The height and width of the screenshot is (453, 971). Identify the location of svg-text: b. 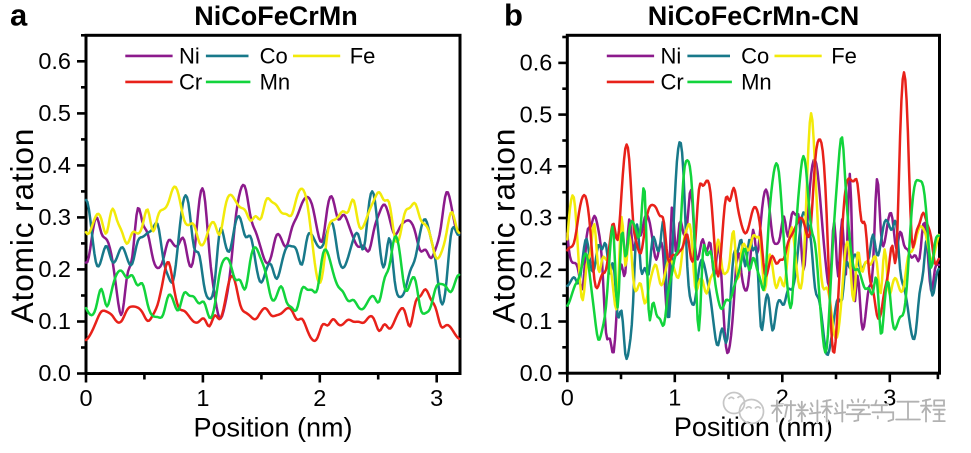
(513, 16).